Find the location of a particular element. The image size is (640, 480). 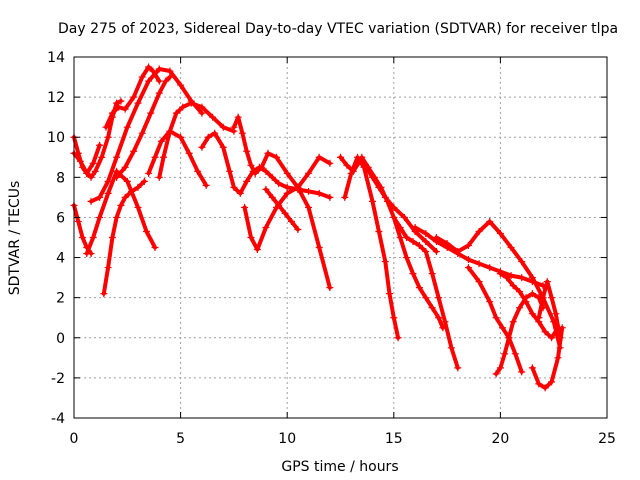

x-tick-label: 10 is located at coordinates (287, 439).